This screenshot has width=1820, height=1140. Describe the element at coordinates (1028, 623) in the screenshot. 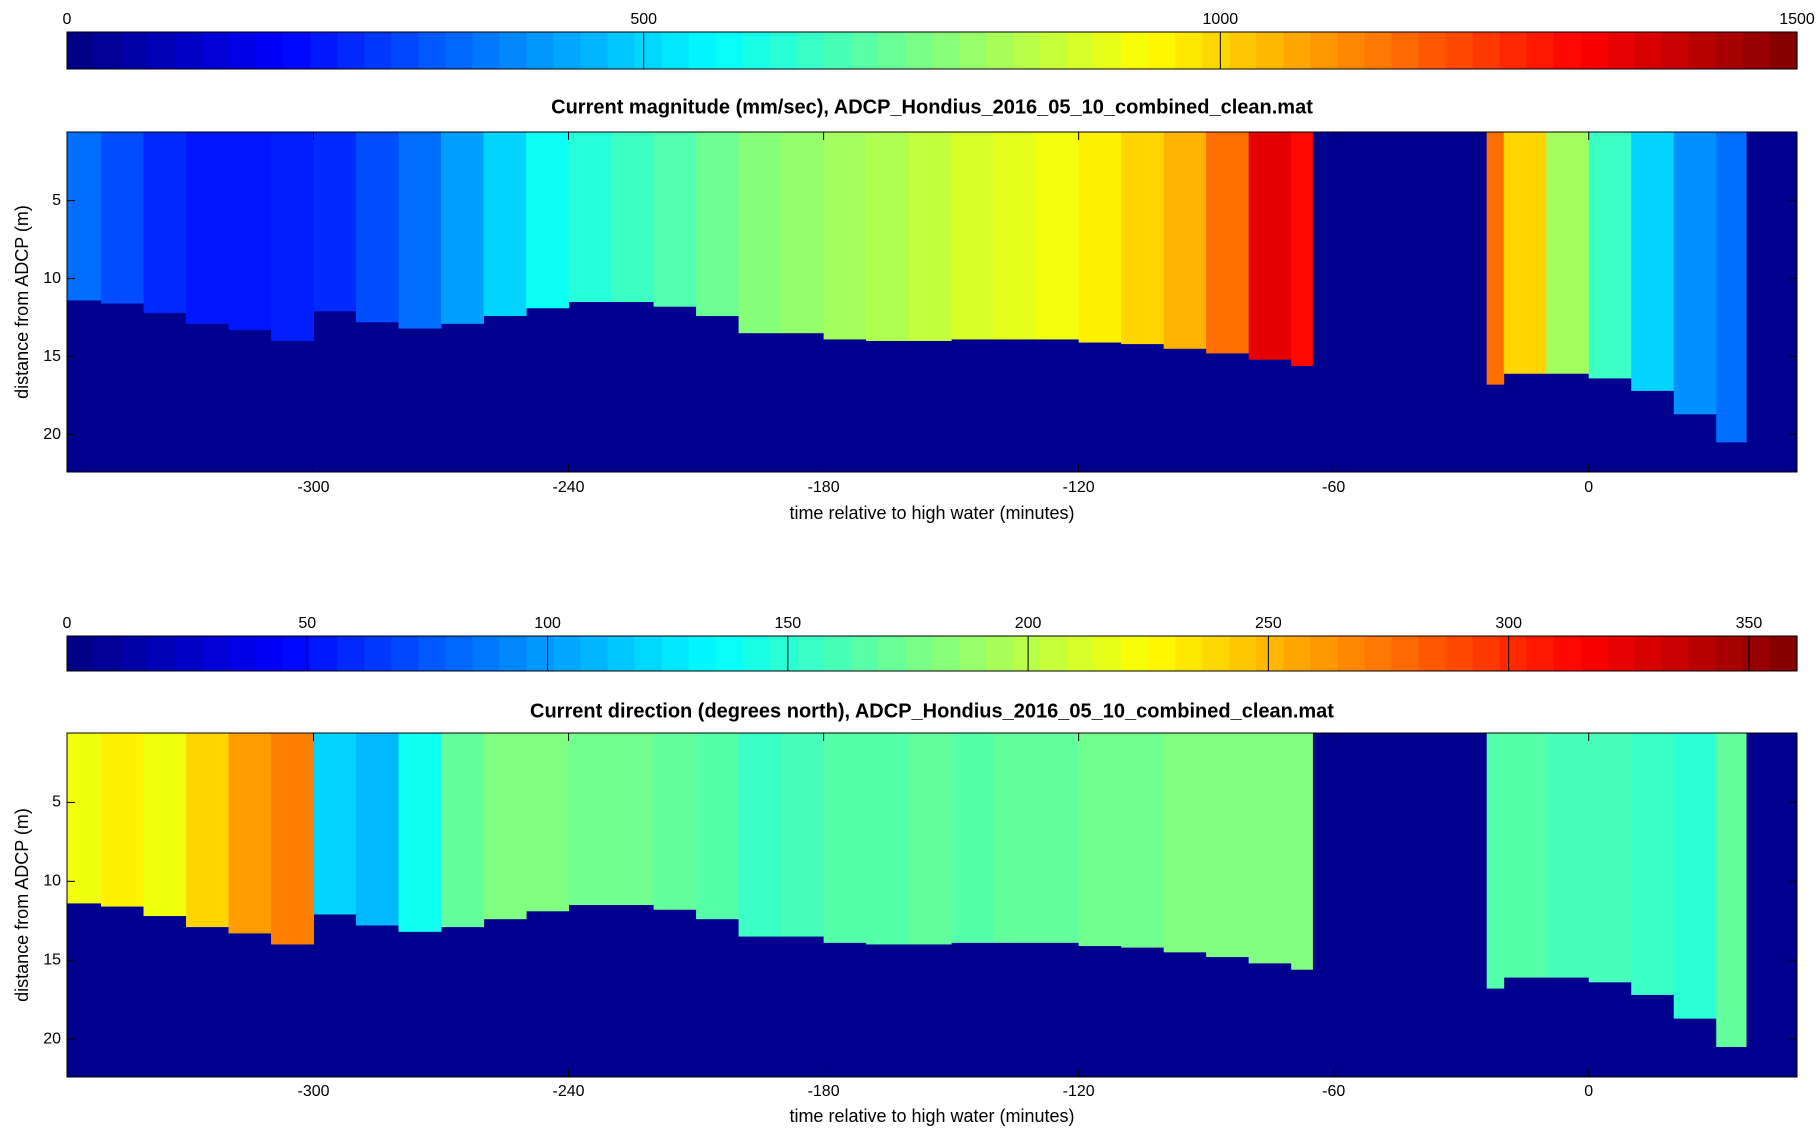

I see `colorbar-tick-label: 200` at that location.